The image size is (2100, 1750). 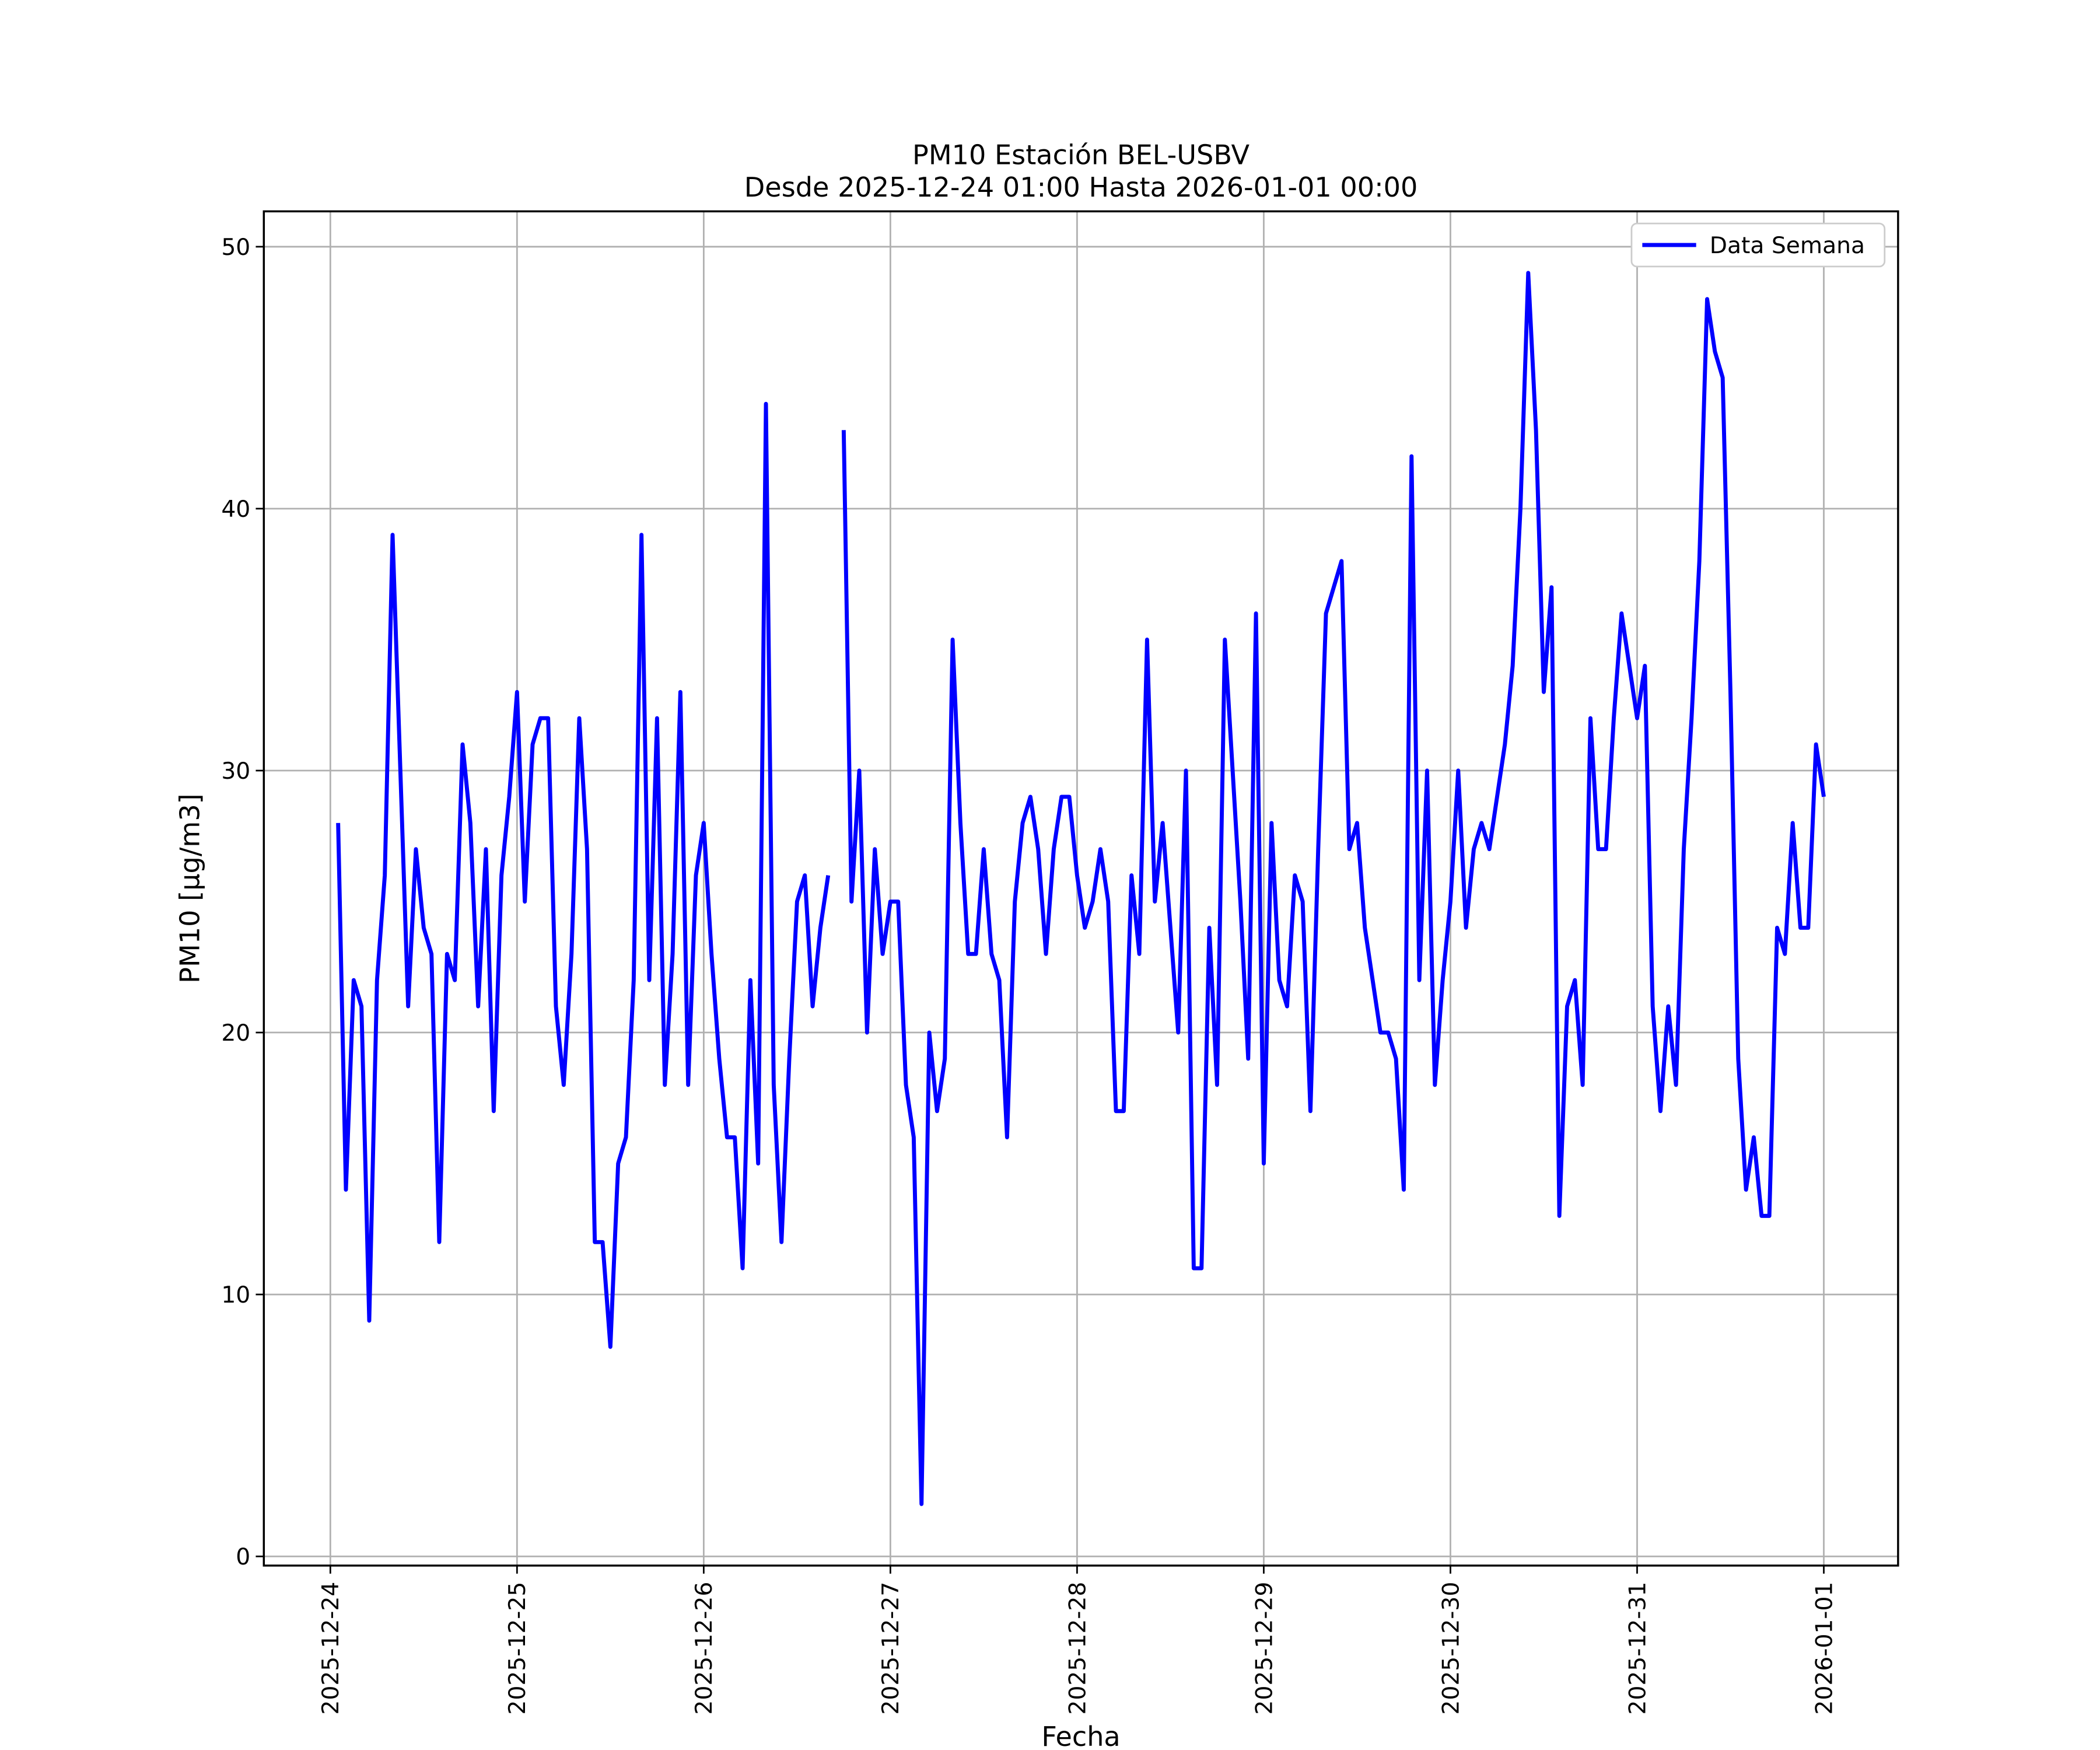 What do you see at coordinates (891, 1648) in the screenshot?
I see `x-tick-label: 2025-12-27` at bounding box center [891, 1648].